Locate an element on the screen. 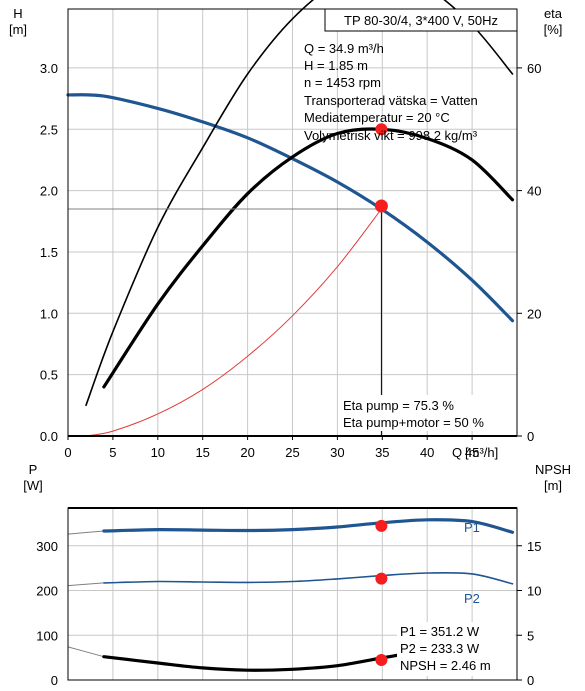  curve-p2-extension is located at coordinates (85, 584).